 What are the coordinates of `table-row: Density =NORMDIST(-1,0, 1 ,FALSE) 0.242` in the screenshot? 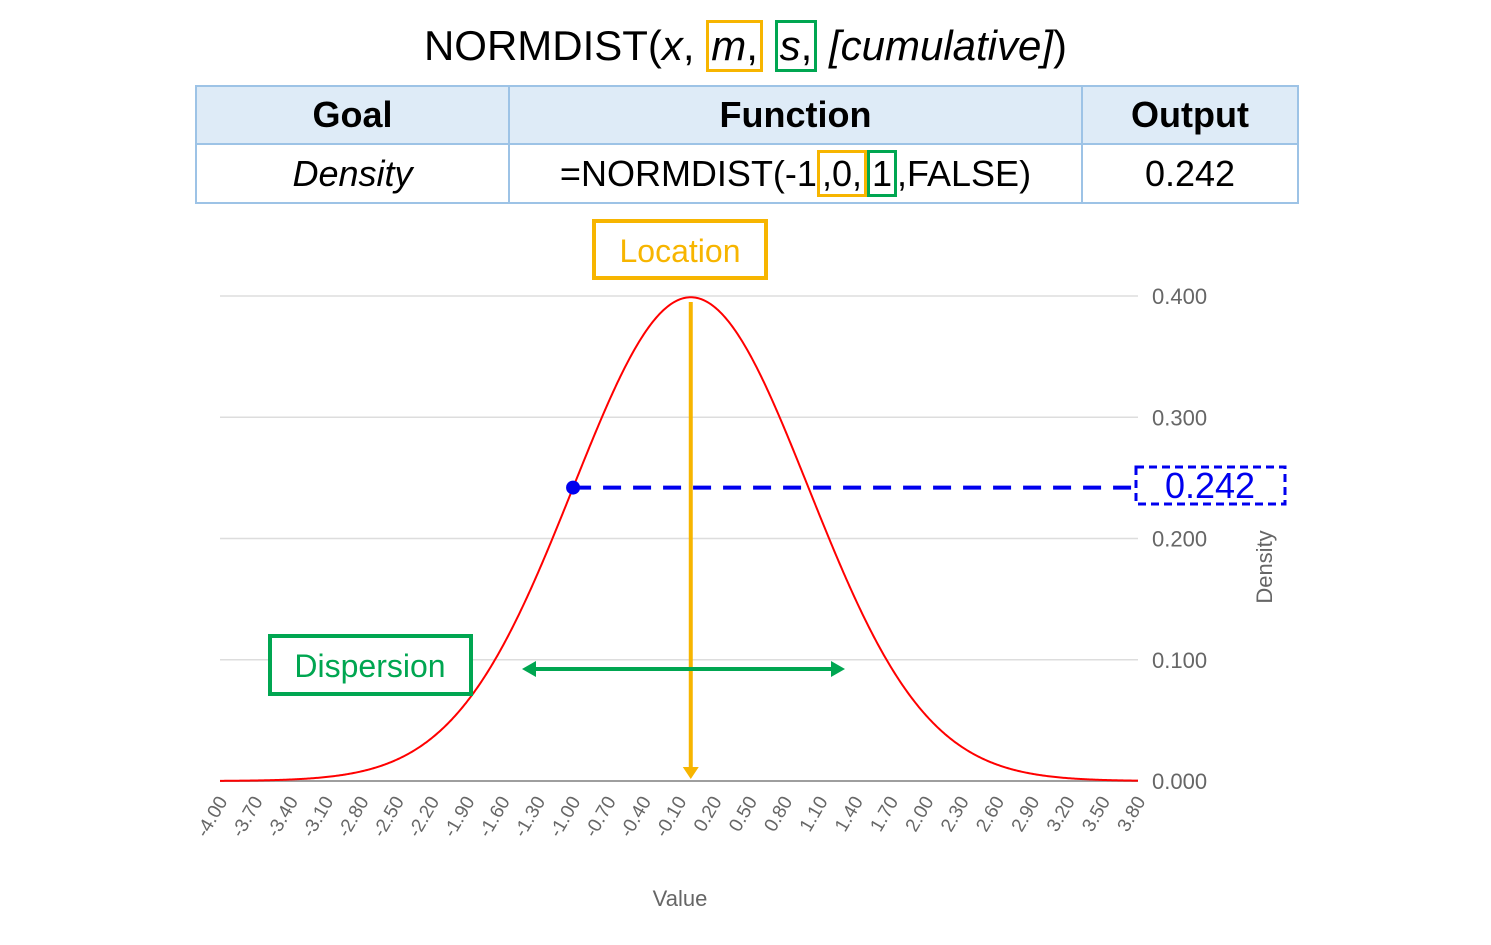 It's located at (747, 173).